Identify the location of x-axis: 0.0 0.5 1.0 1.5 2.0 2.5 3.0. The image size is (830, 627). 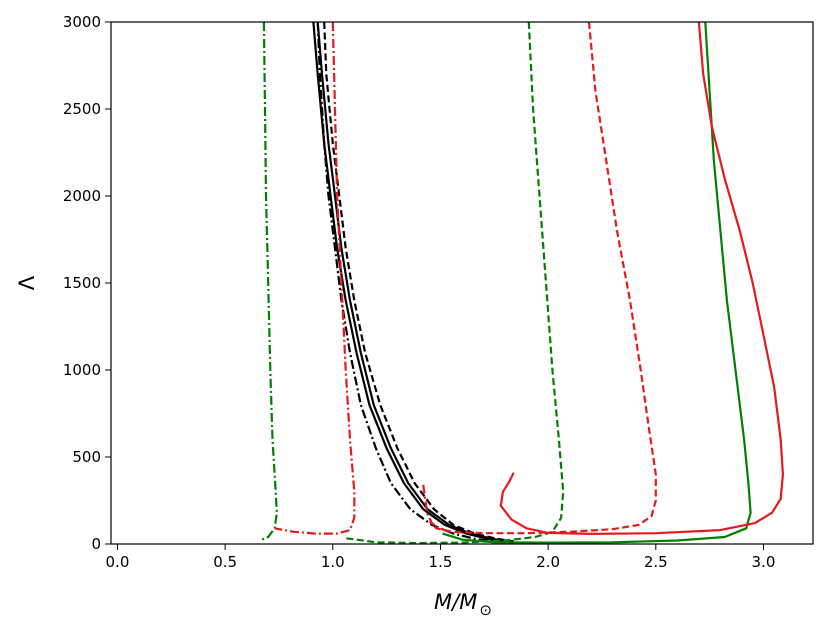
(441, 557).